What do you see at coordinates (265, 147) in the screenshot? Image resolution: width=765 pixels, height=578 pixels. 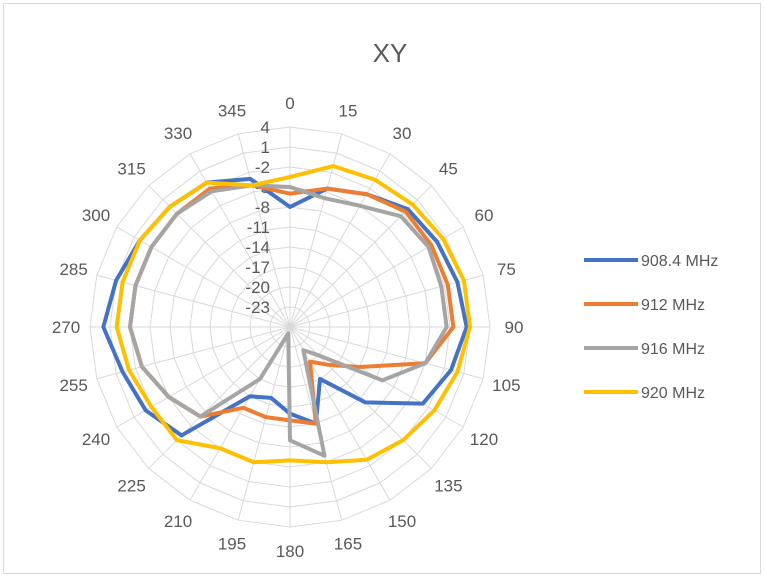 I see `radial-tick-label: 1` at bounding box center [265, 147].